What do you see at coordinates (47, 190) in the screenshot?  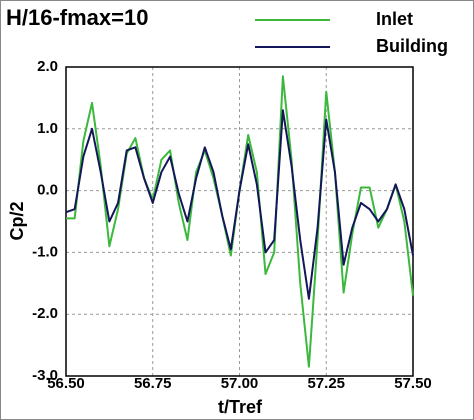 I see `y-tick-label: 0.0` at bounding box center [47, 190].